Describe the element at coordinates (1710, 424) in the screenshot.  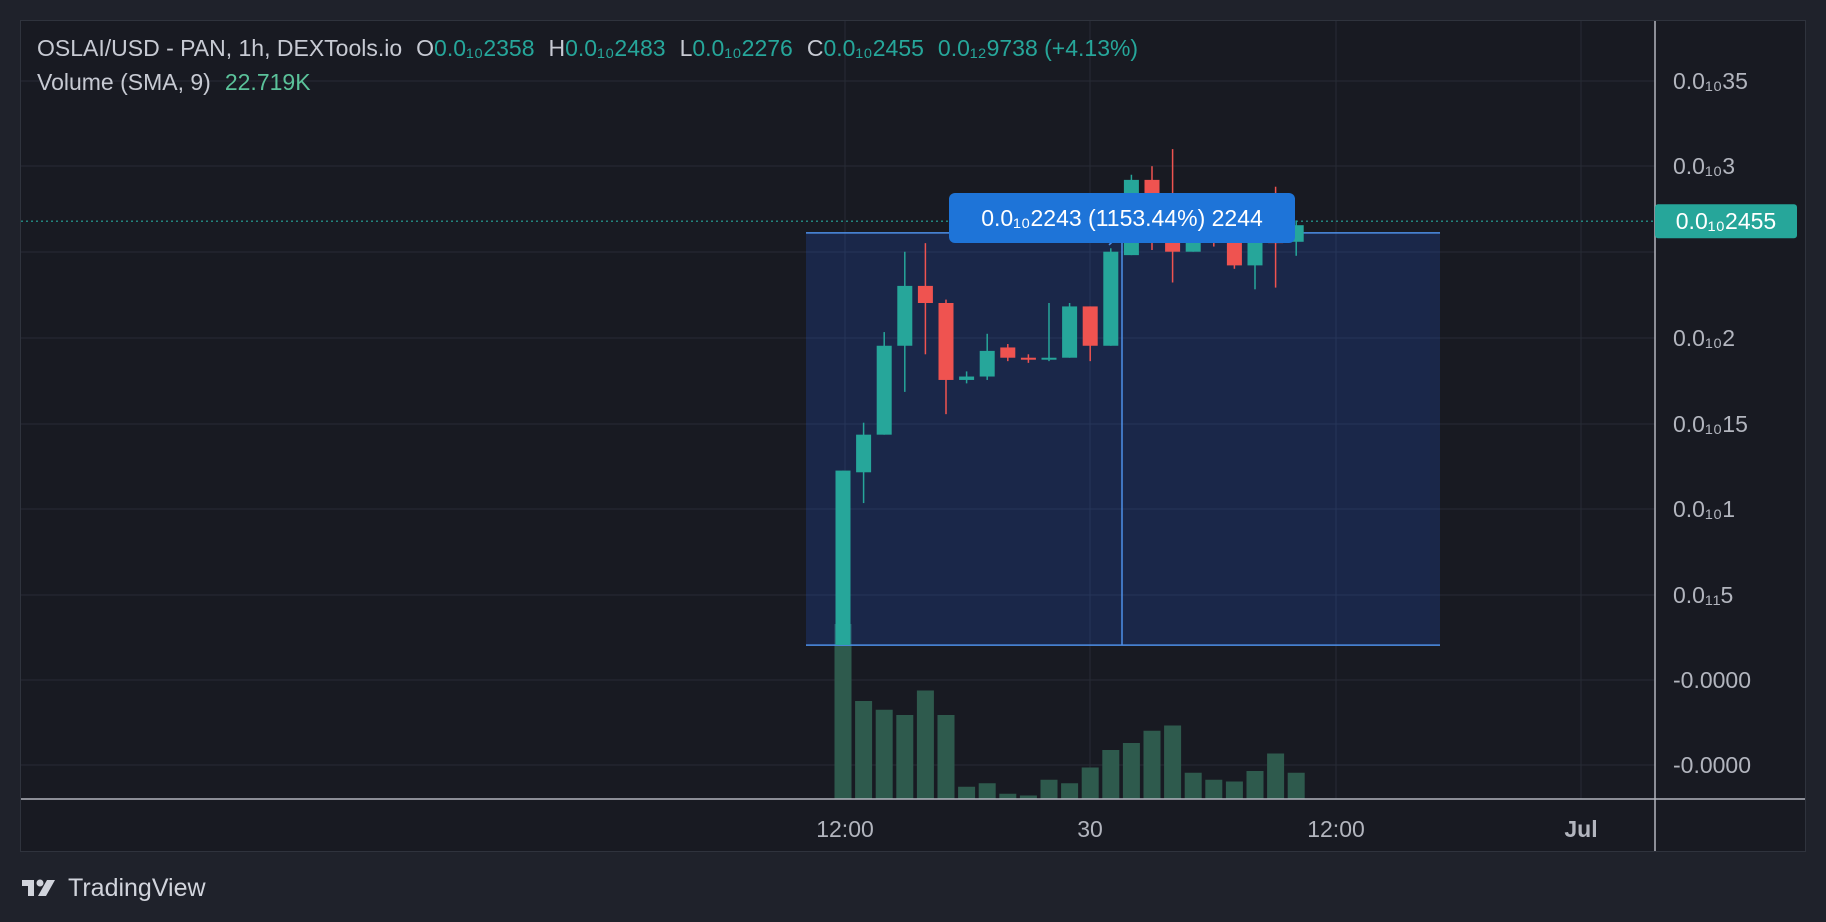
I see `y-tick-label: 0.0₁₀15` at that location.